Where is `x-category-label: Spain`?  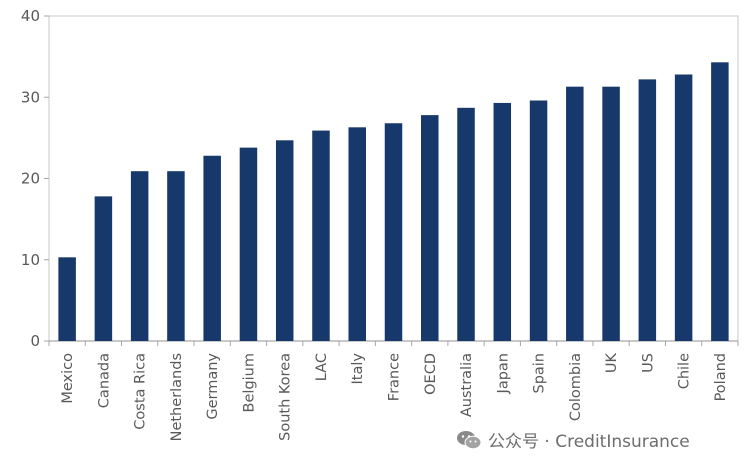
x-category-label: Spain is located at coordinates (540, 373).